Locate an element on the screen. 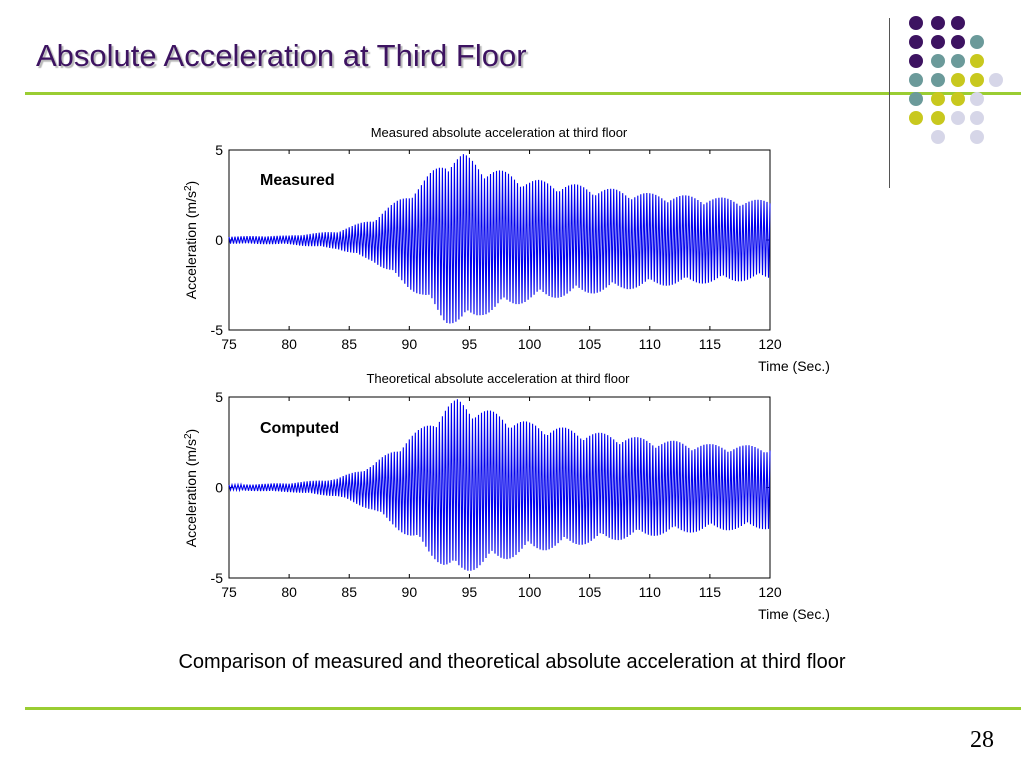 The width and height of the screenshot is (1024, 768). page-number: 28 is located at coordinates (982, 740).